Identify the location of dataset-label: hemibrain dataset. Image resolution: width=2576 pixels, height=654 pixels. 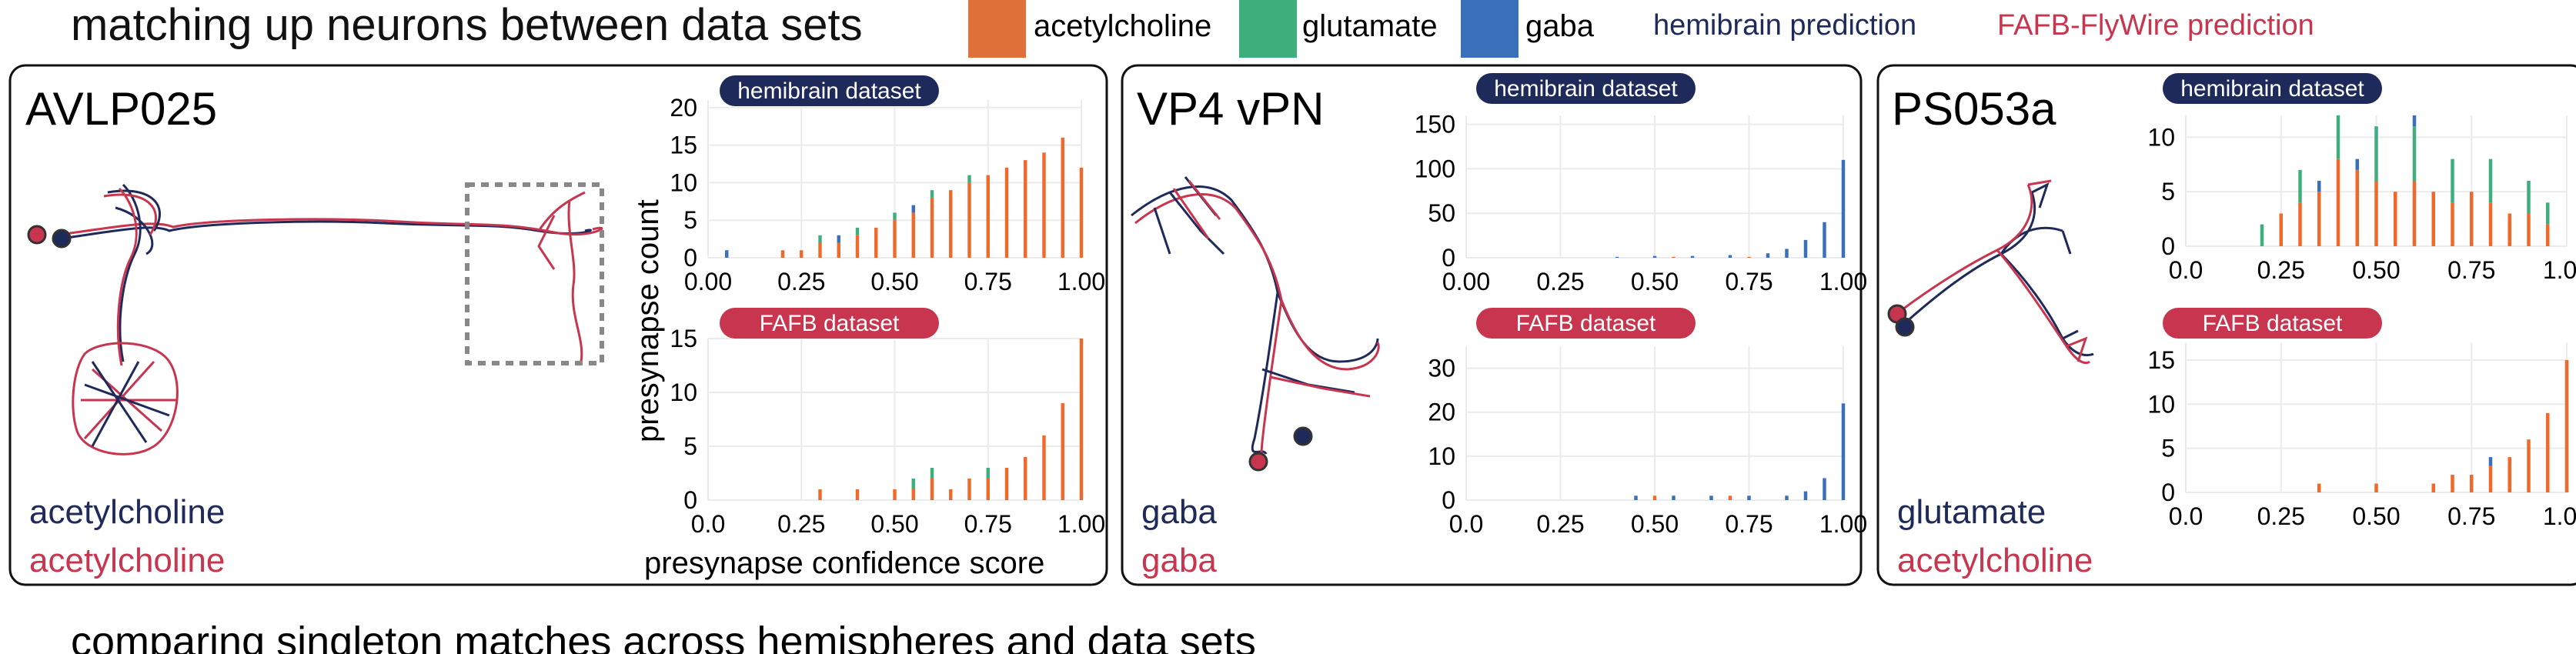
(1586, 89).